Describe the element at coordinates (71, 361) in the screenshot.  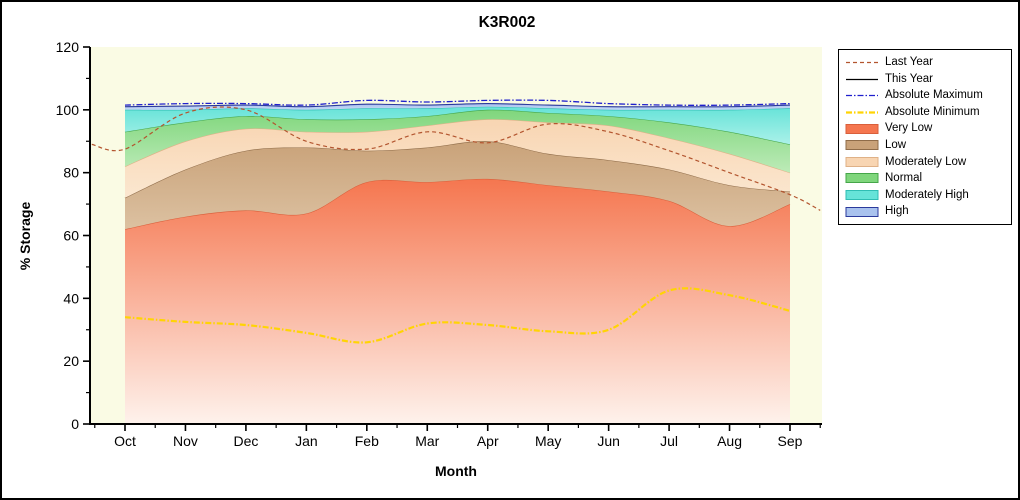
I see `y-tick-label: 20` at that location.